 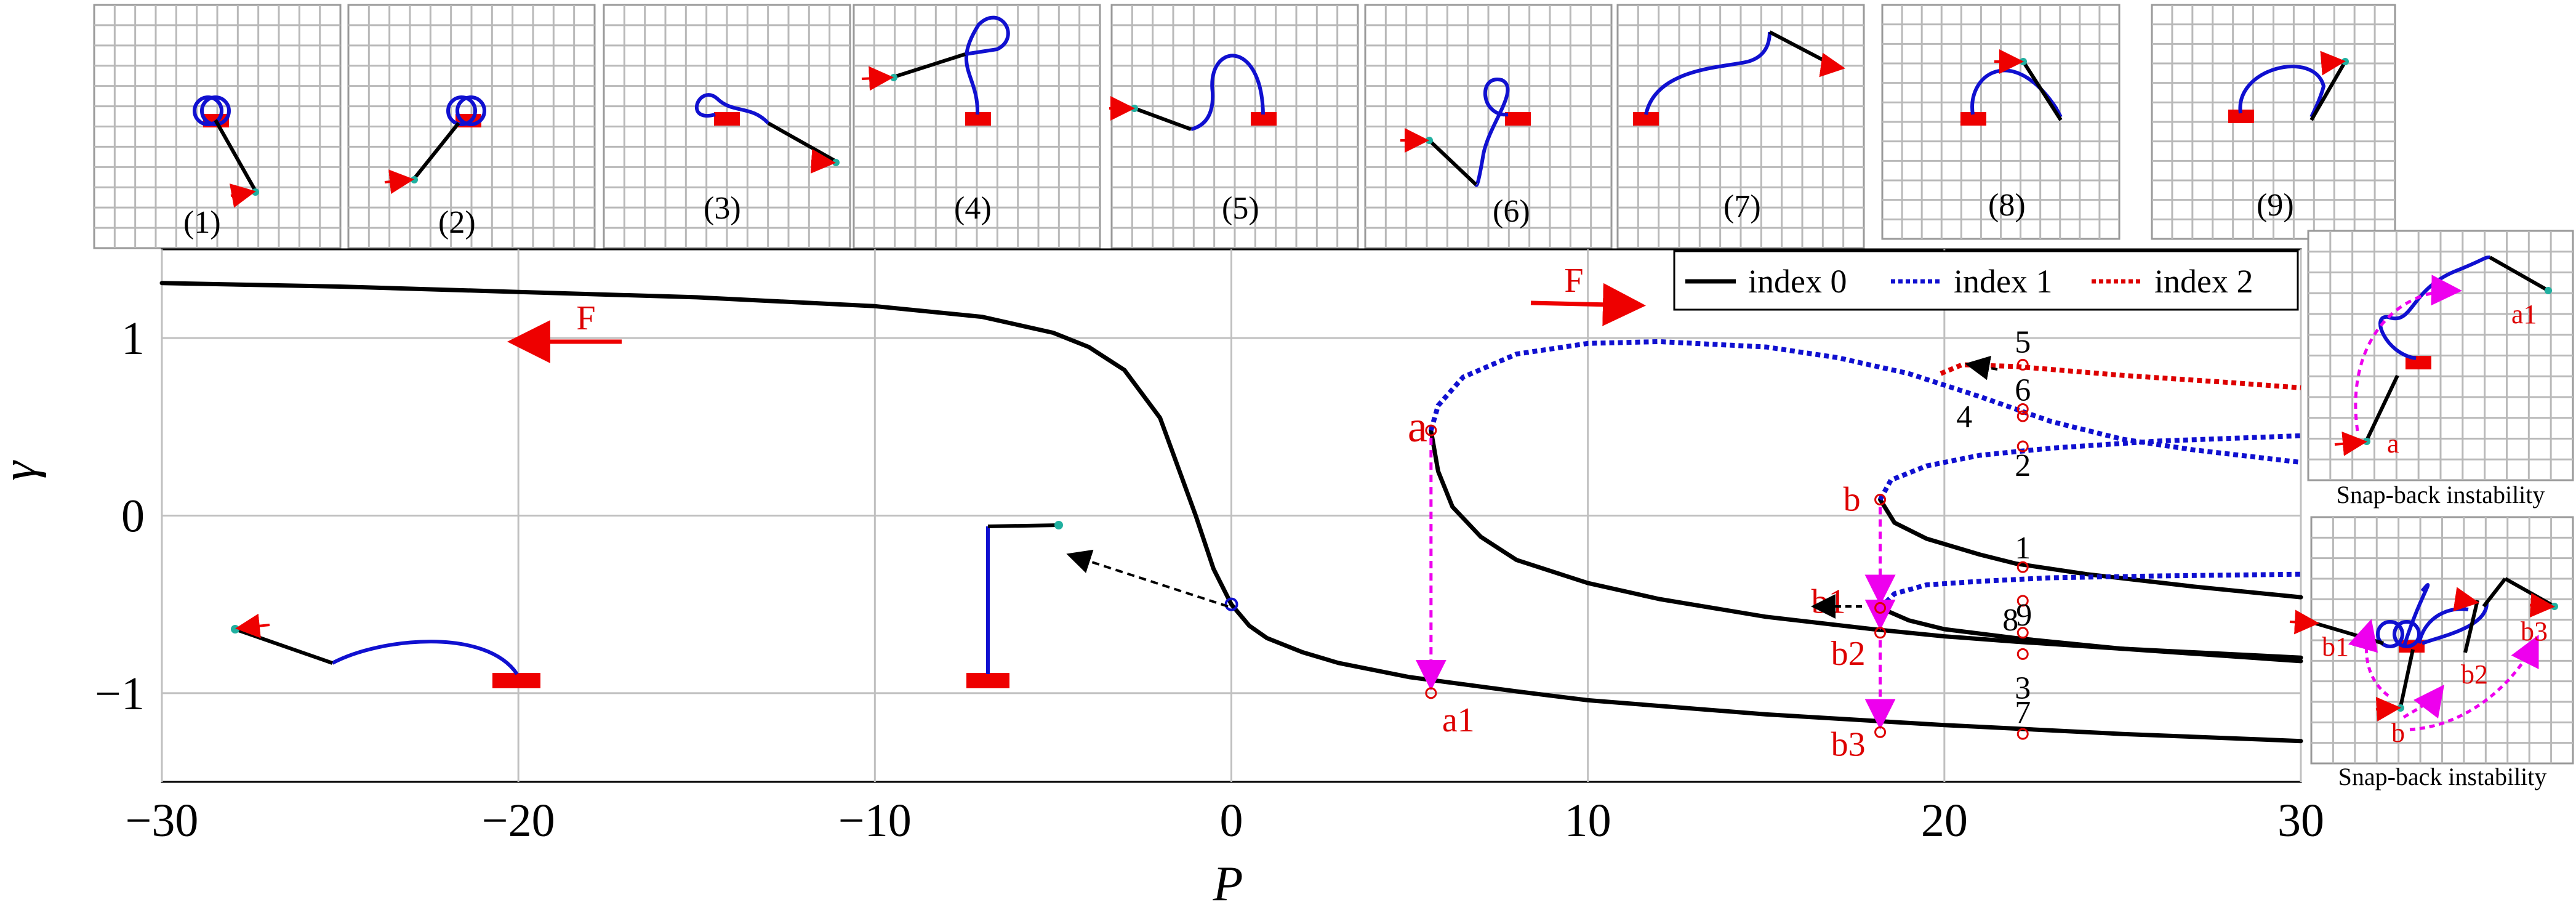 I want to click on point-label: 9, so click(x=2024, y=615).